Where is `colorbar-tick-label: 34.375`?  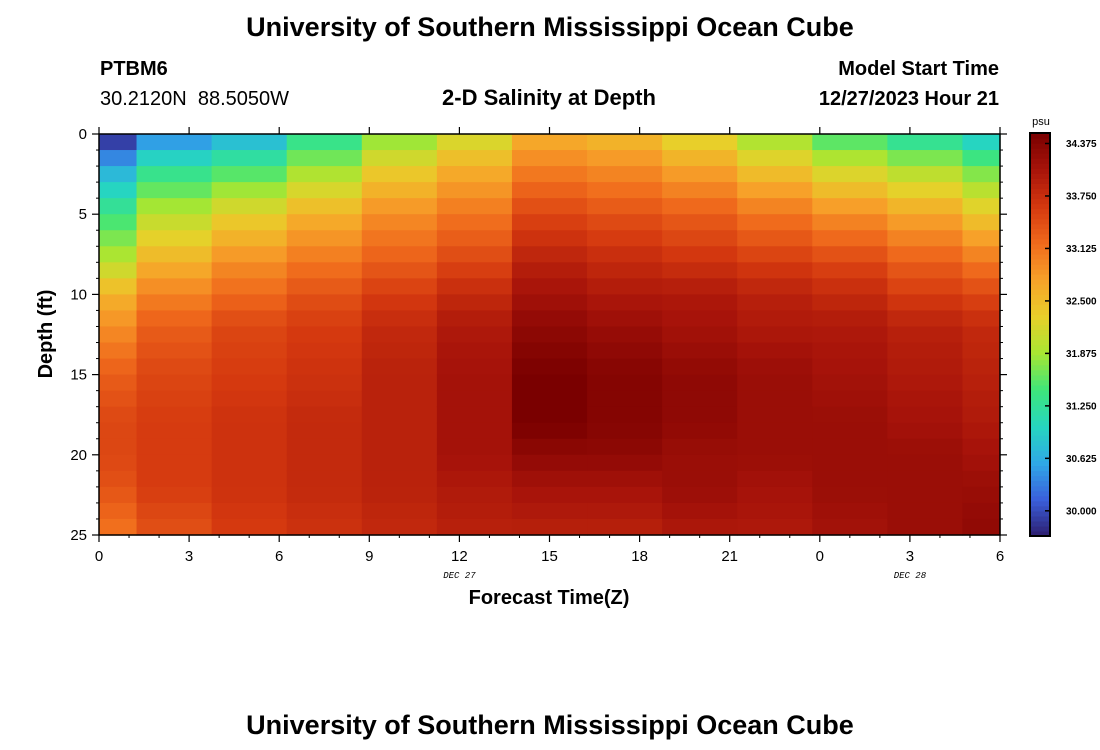 colorbar-tick-label: 34.375 is located at coordinates (1081, 144).